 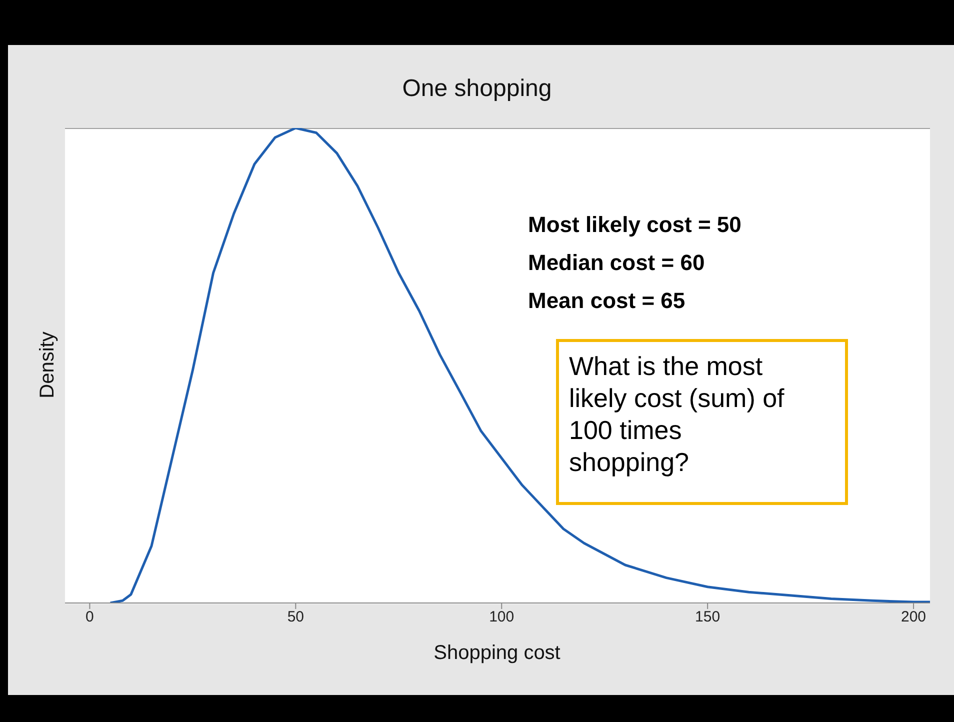 What do you see at coordinates (477, 89) in the screenshot?
I see `chart-title: One shopping` at bounding box center [477, 89].